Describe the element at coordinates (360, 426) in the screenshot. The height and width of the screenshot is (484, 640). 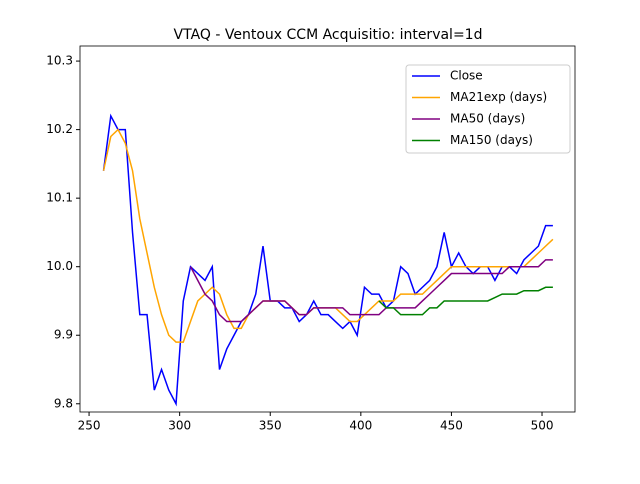
I see `x-tick-label: 400` at that location.